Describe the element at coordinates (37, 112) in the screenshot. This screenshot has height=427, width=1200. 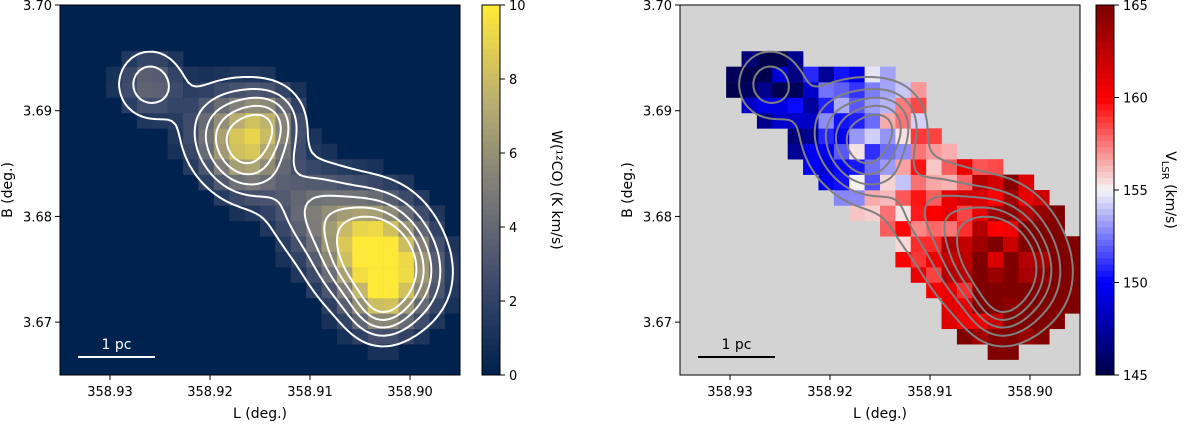
I see `y-tick-label: 3.69` at that location.